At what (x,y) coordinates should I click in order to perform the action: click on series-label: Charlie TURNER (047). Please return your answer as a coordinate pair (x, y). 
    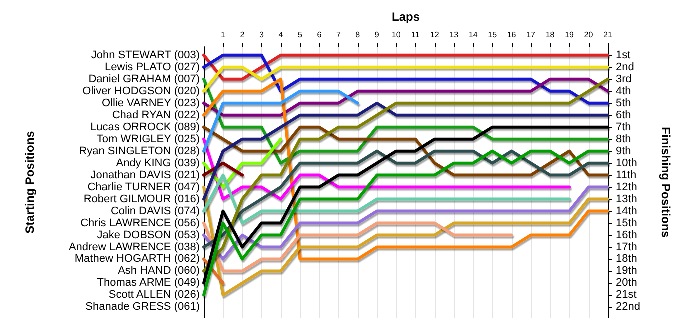
    Looking at the image, I should click on (144, 187).